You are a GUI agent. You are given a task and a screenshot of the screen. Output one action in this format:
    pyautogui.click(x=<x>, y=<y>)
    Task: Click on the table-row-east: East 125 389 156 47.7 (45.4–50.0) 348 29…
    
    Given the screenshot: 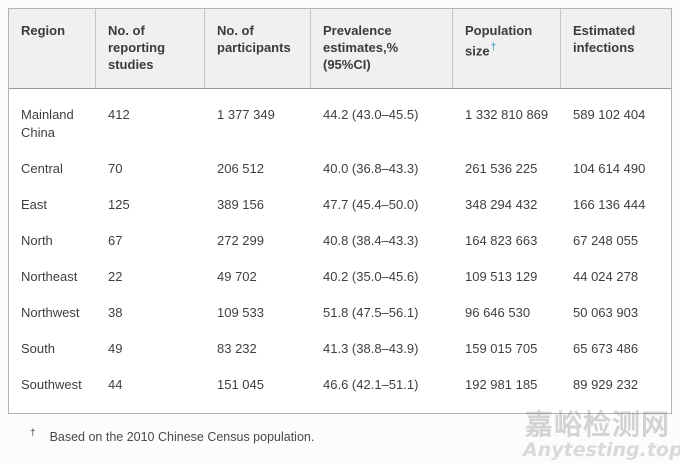 What is the action you would take?
    pyautogui.click(x=340, y=205)
    